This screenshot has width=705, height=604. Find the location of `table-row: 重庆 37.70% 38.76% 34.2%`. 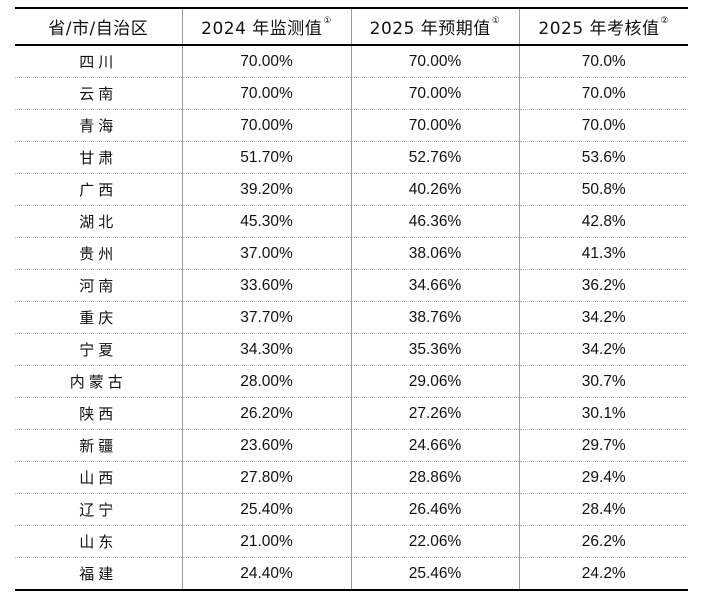

table-row: 重庆 37.70% 38.76% 34.2% is located at coordinates (351, 317).